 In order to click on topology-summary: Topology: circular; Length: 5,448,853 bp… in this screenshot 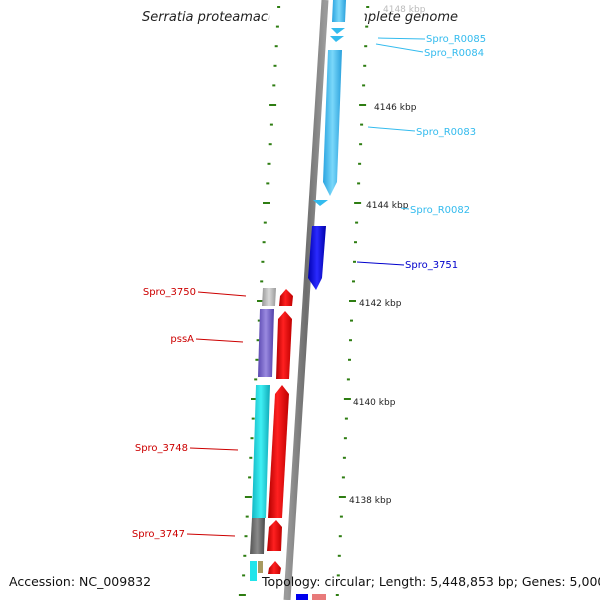, I will do `click(431, 581)`.